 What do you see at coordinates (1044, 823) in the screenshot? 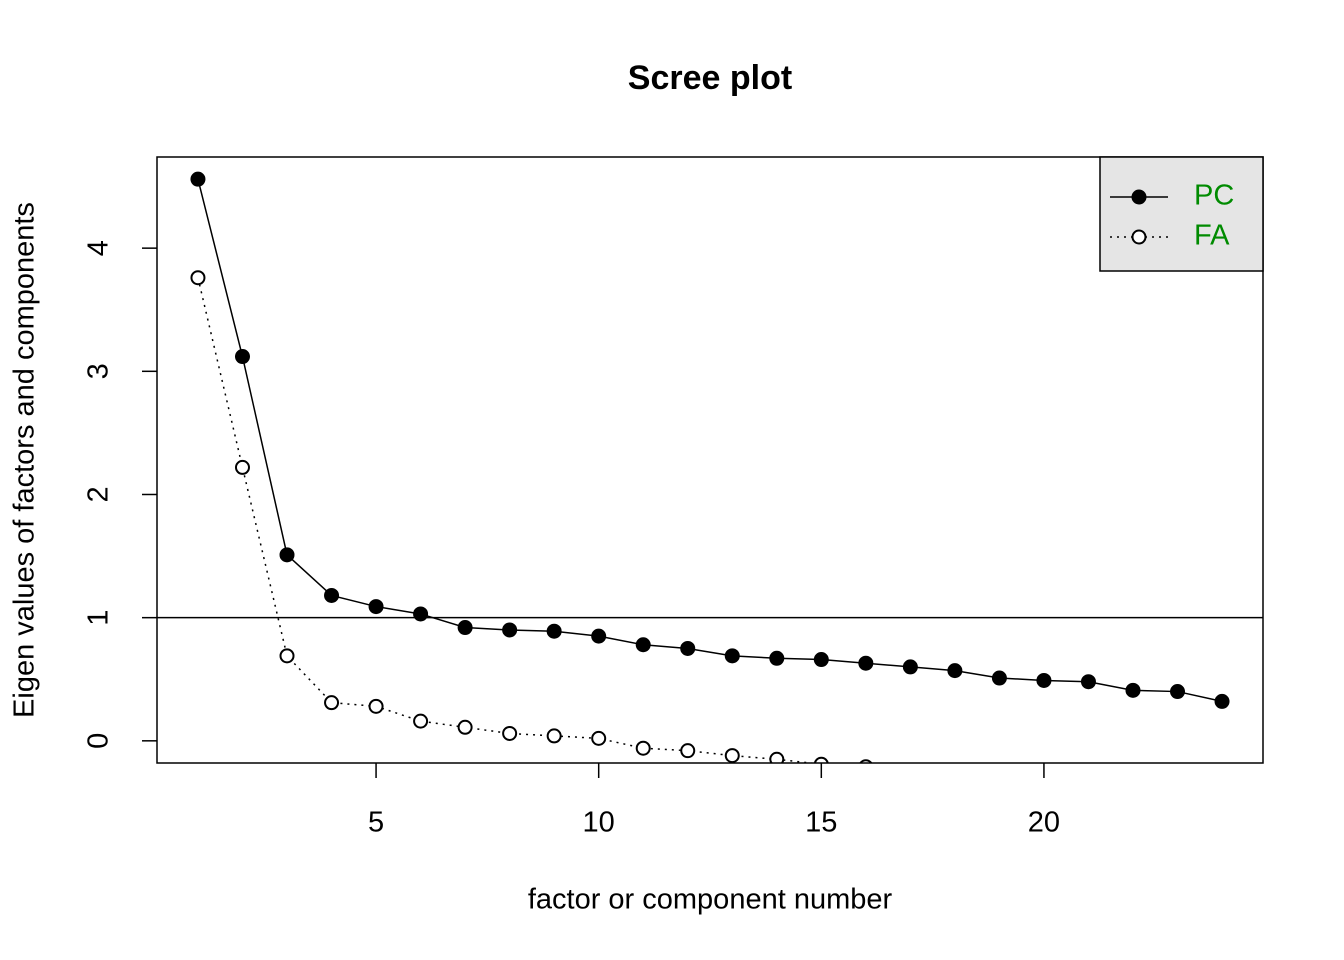
I see `x-tick-label: 20` at bounding box center [1044, 823].